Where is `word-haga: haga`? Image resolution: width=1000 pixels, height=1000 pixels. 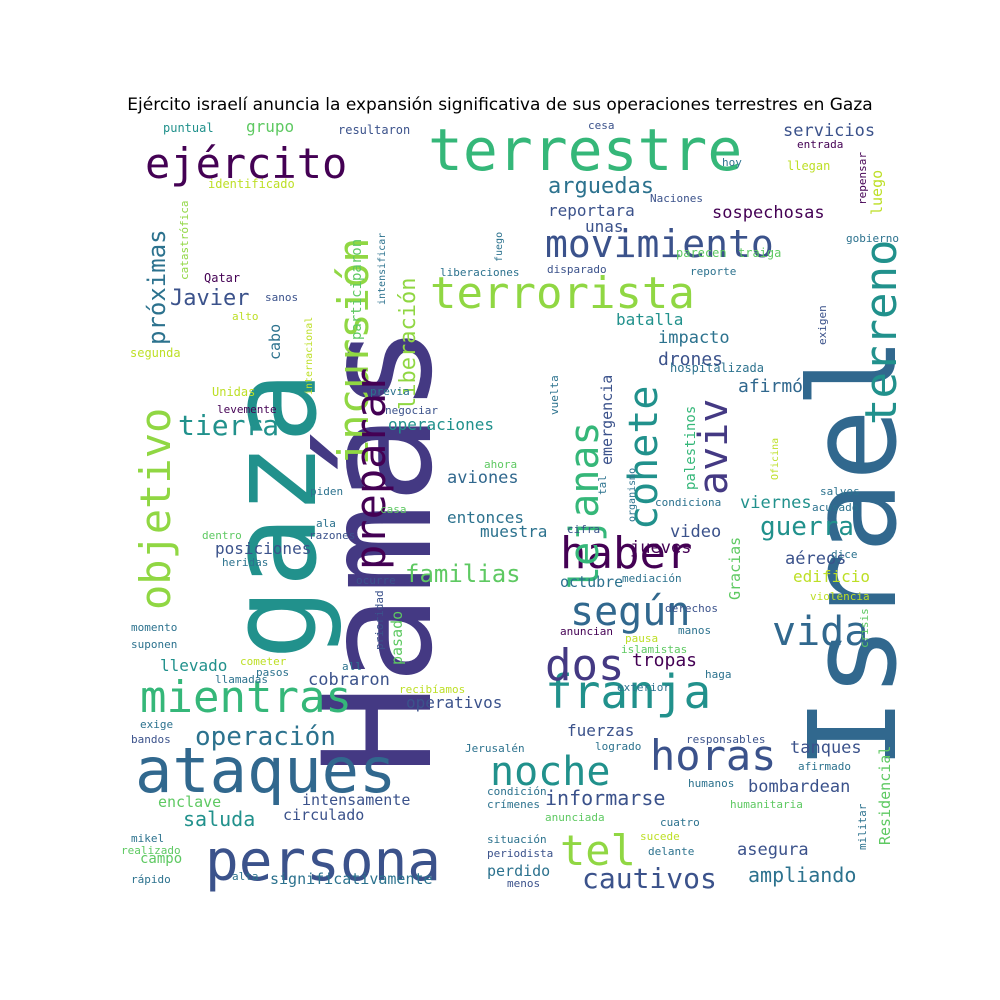 word-haga: haga is located at coordinates (718, 674).